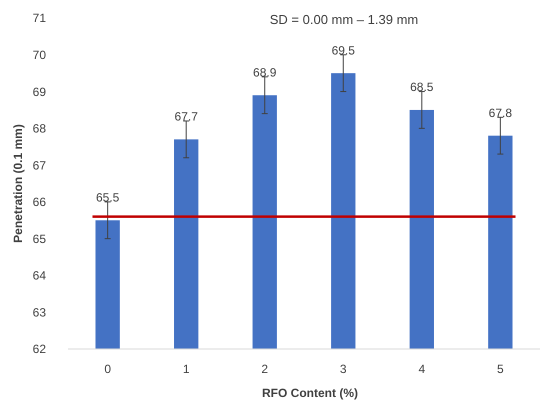  What do you see at coordinates (39, 239) in the screenshot?
I see `y-tick-label: 65` at bounding box center [39, 239].